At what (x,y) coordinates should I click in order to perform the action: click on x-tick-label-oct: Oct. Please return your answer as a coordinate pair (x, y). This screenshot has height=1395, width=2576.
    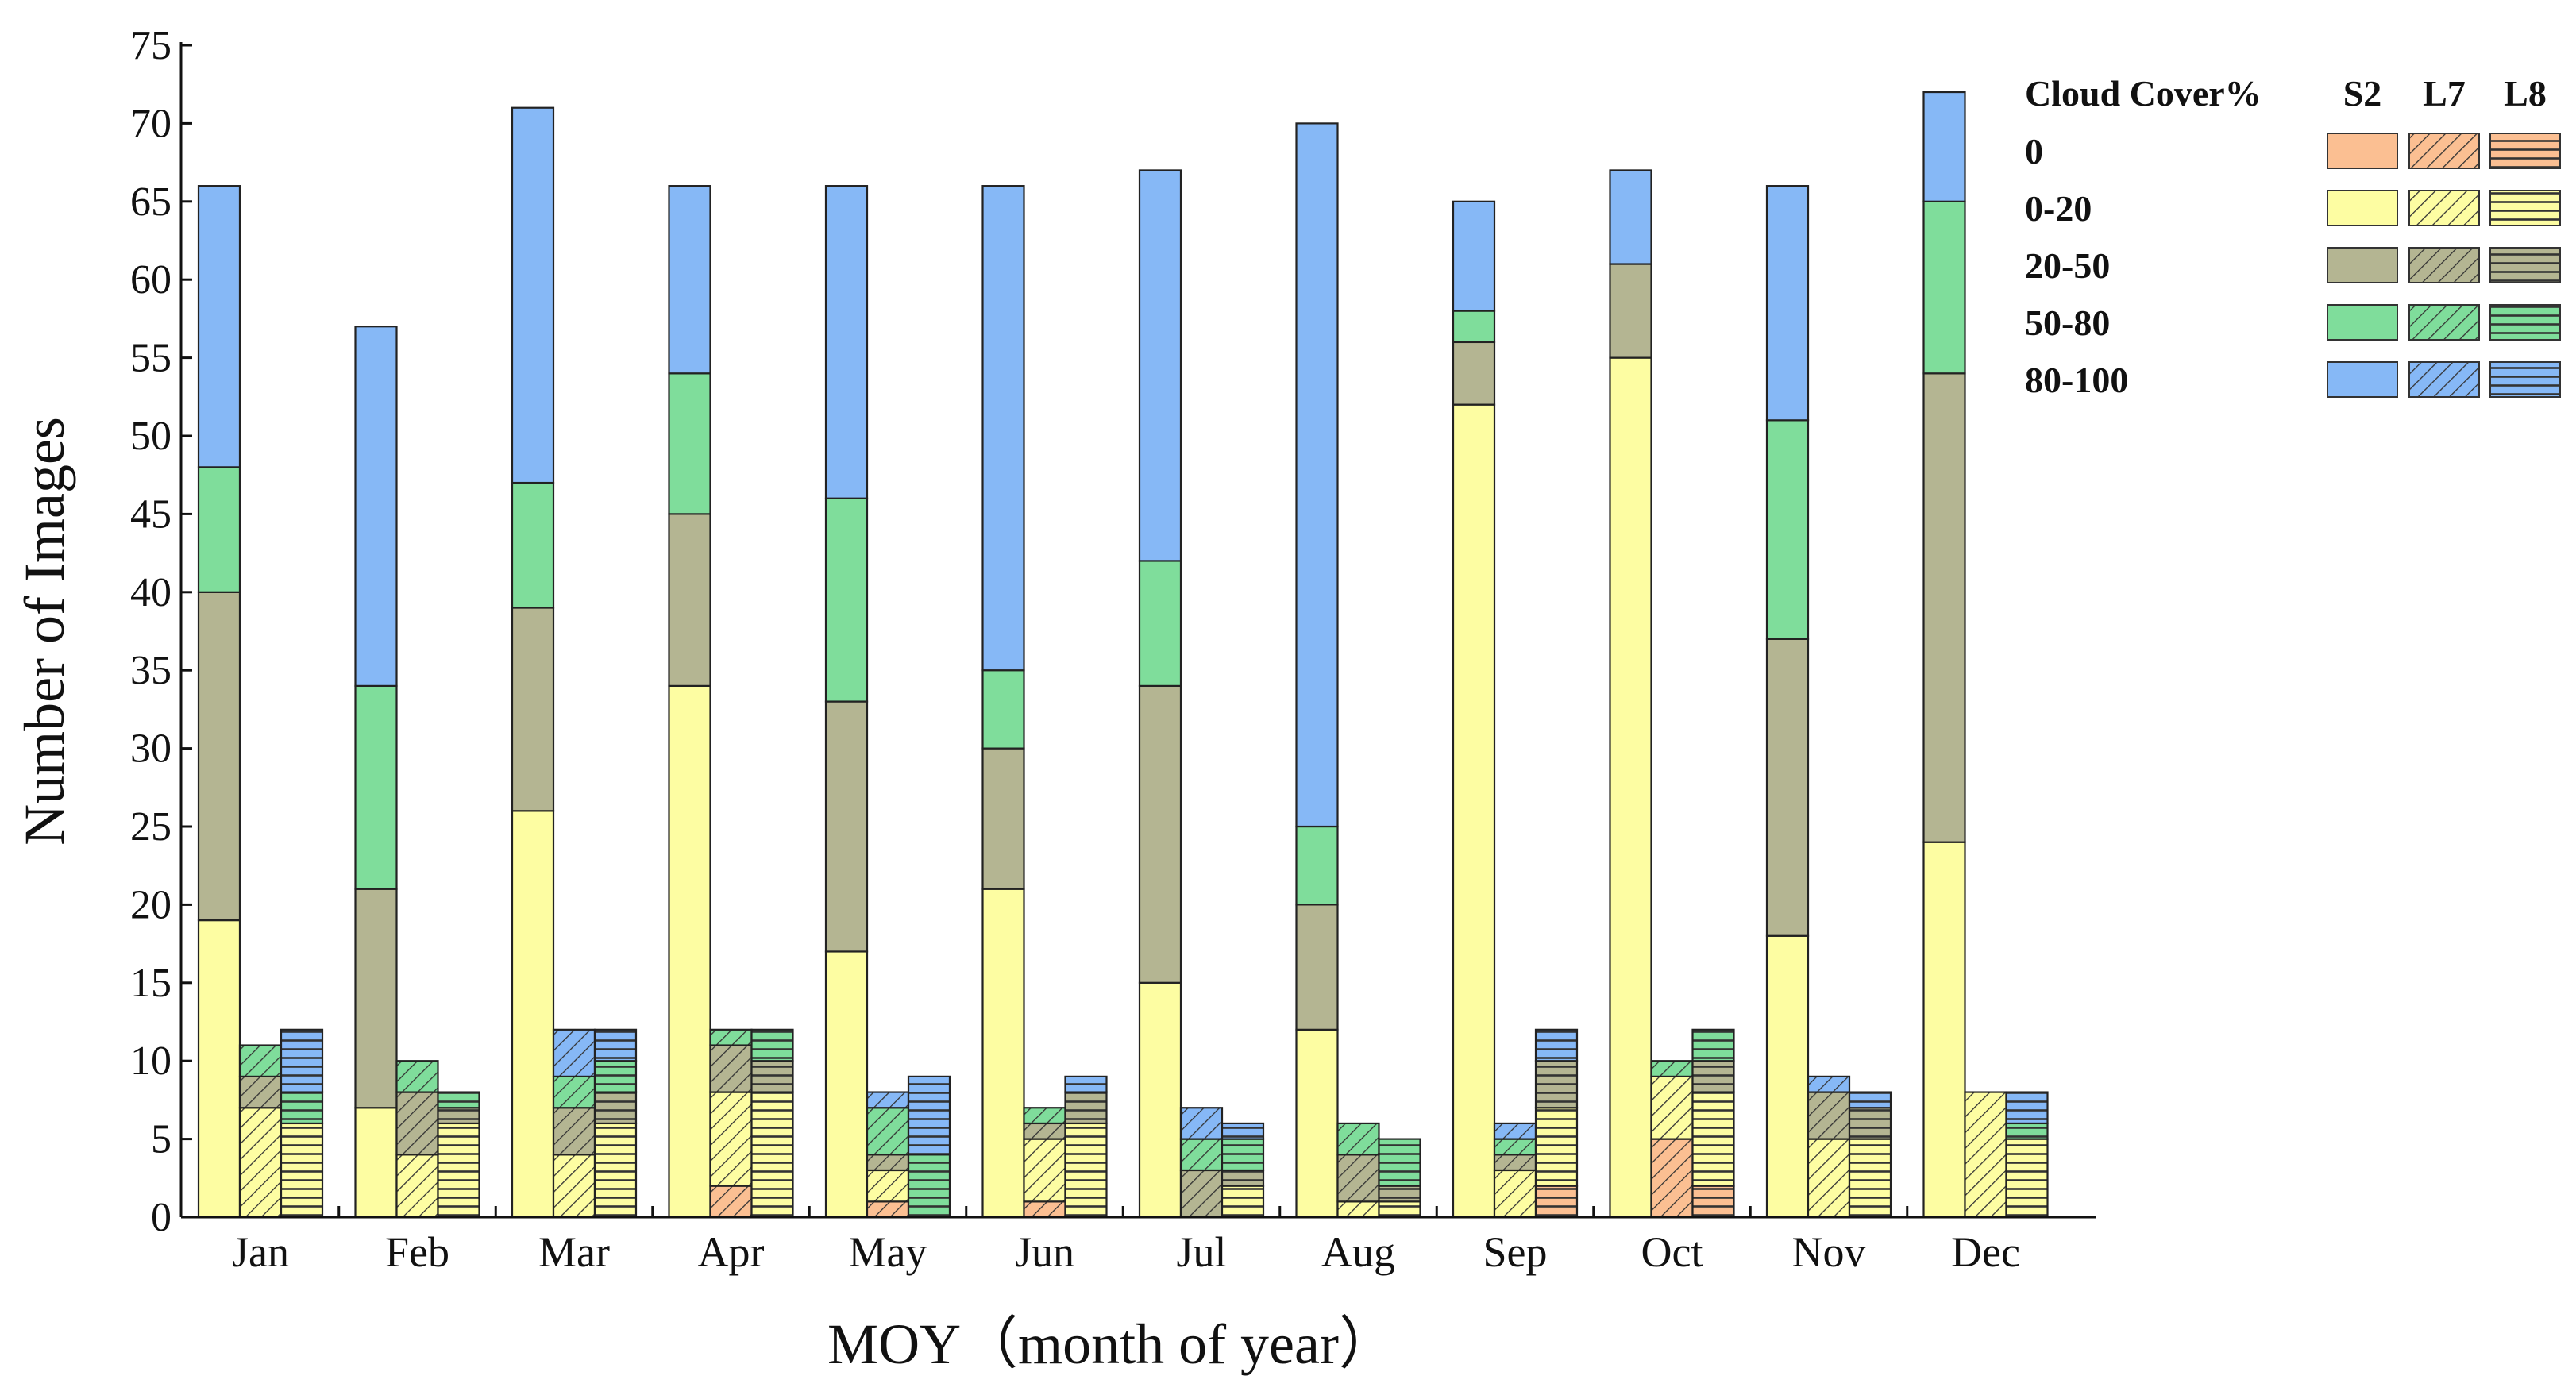
    Looking at the image, I should click on (1672, 1252).